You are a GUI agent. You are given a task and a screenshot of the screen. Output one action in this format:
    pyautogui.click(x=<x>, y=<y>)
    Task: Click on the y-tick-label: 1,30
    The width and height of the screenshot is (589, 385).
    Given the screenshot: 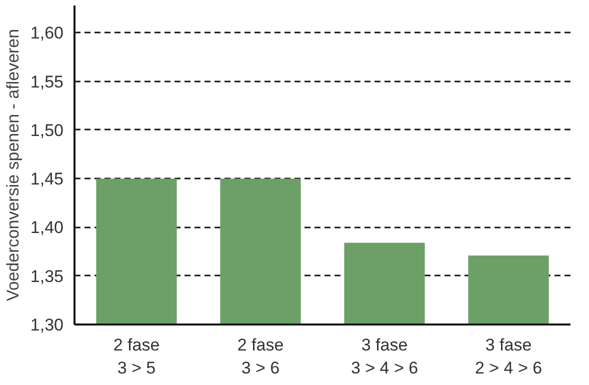 What is the action you would take?
    pyautogui.click(x=47, y=325)
    